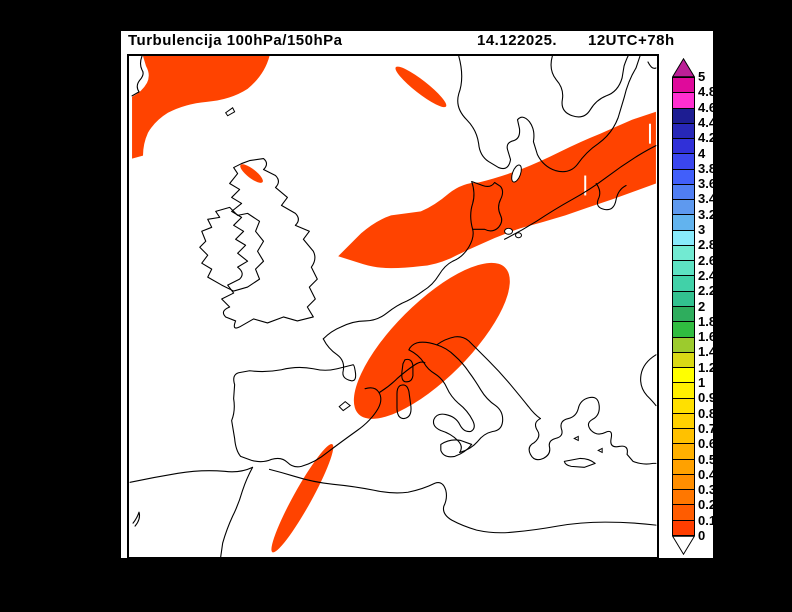  I want to click on turbulence-region-alps-north-italy-band, so click(431, 340).